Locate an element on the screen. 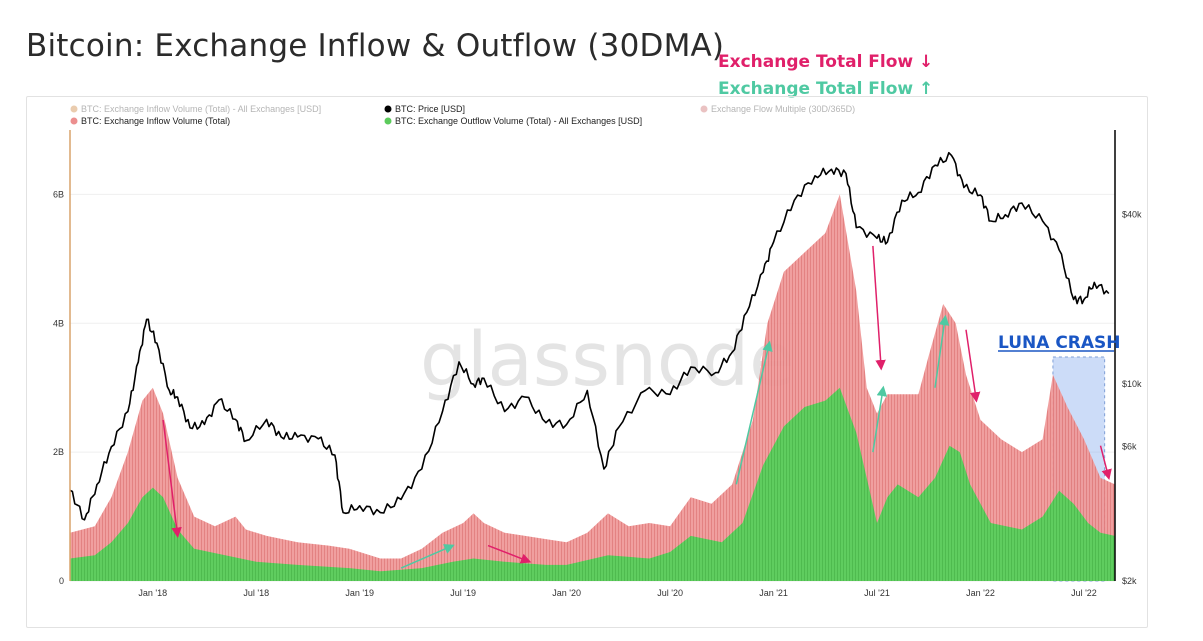 The height and width of the screenshot is (641, 1203). y-left-tick-3: 6B is located at coordinates (58, 194).